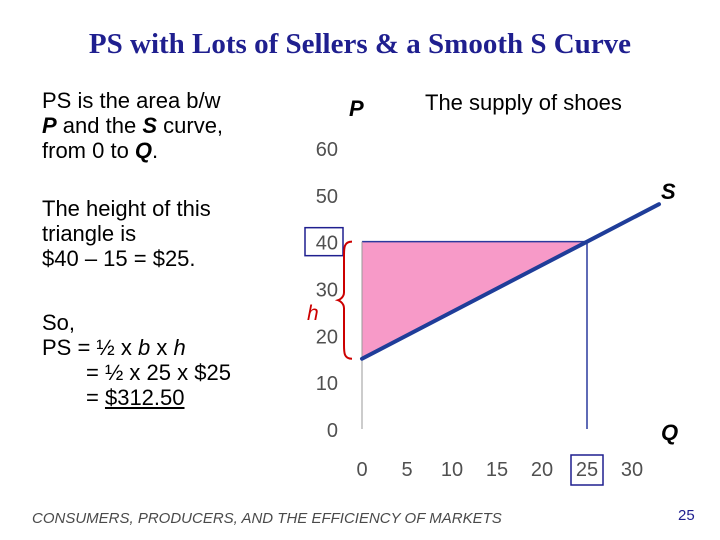 Image resolution: width=720 pixels, height=540 pixels. Describe the element at coordinates (356, 108) in the screenshot. I see `p-axis-label: P` at that location.